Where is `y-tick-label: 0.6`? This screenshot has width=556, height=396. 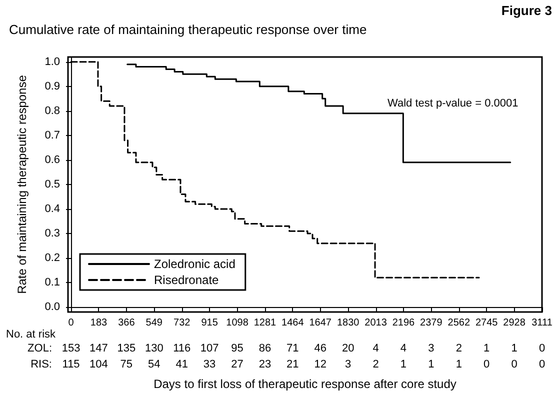 y-tick-label: 0.6 is located at coordinates (52, 160).